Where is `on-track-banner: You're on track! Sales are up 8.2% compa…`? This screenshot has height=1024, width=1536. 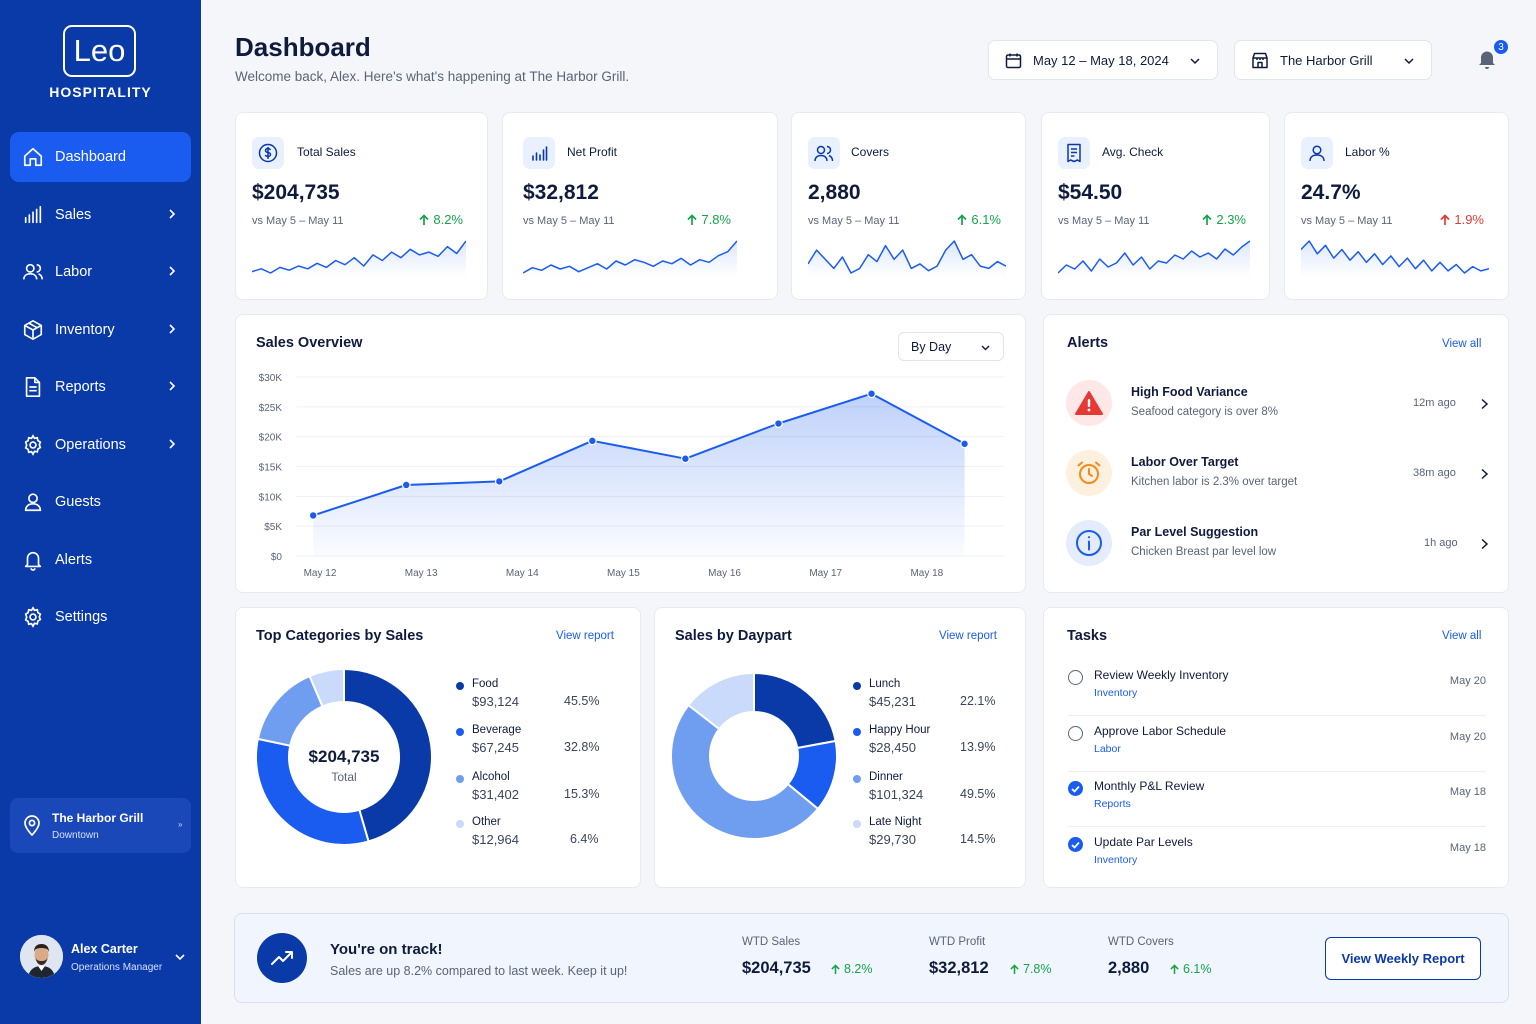
on-track-banner: You're on track! Sales are up 8.2% compa… is located at coordinates (871, 958).